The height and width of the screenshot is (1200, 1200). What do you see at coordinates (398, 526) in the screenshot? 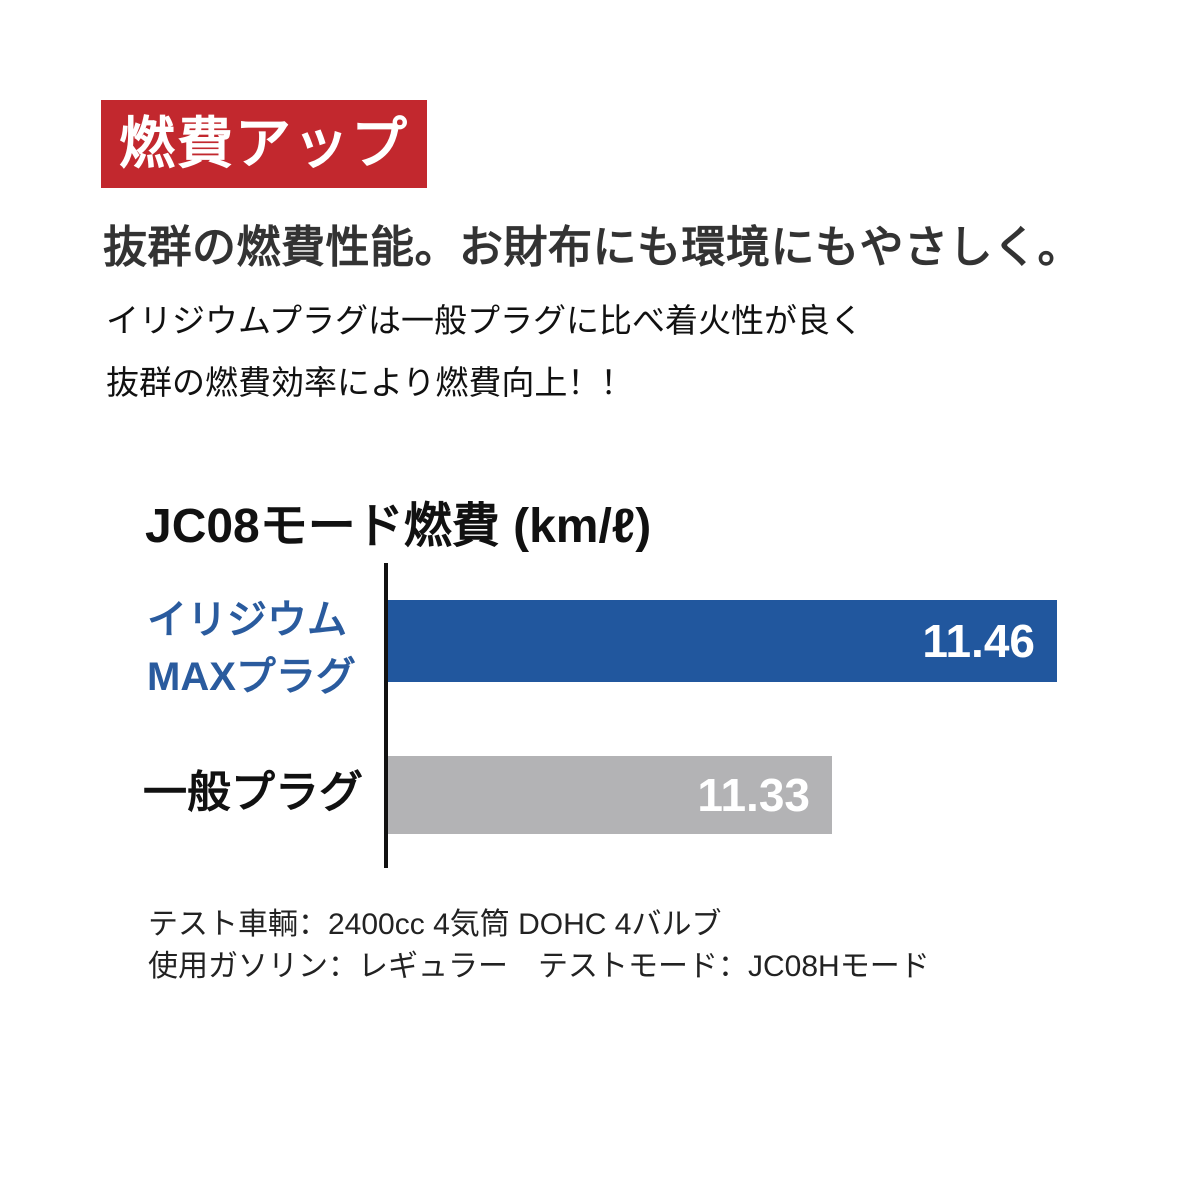
I see `chart-title: JC08モード燃費 (km/ℓ)` at bounding box center [398, 526].